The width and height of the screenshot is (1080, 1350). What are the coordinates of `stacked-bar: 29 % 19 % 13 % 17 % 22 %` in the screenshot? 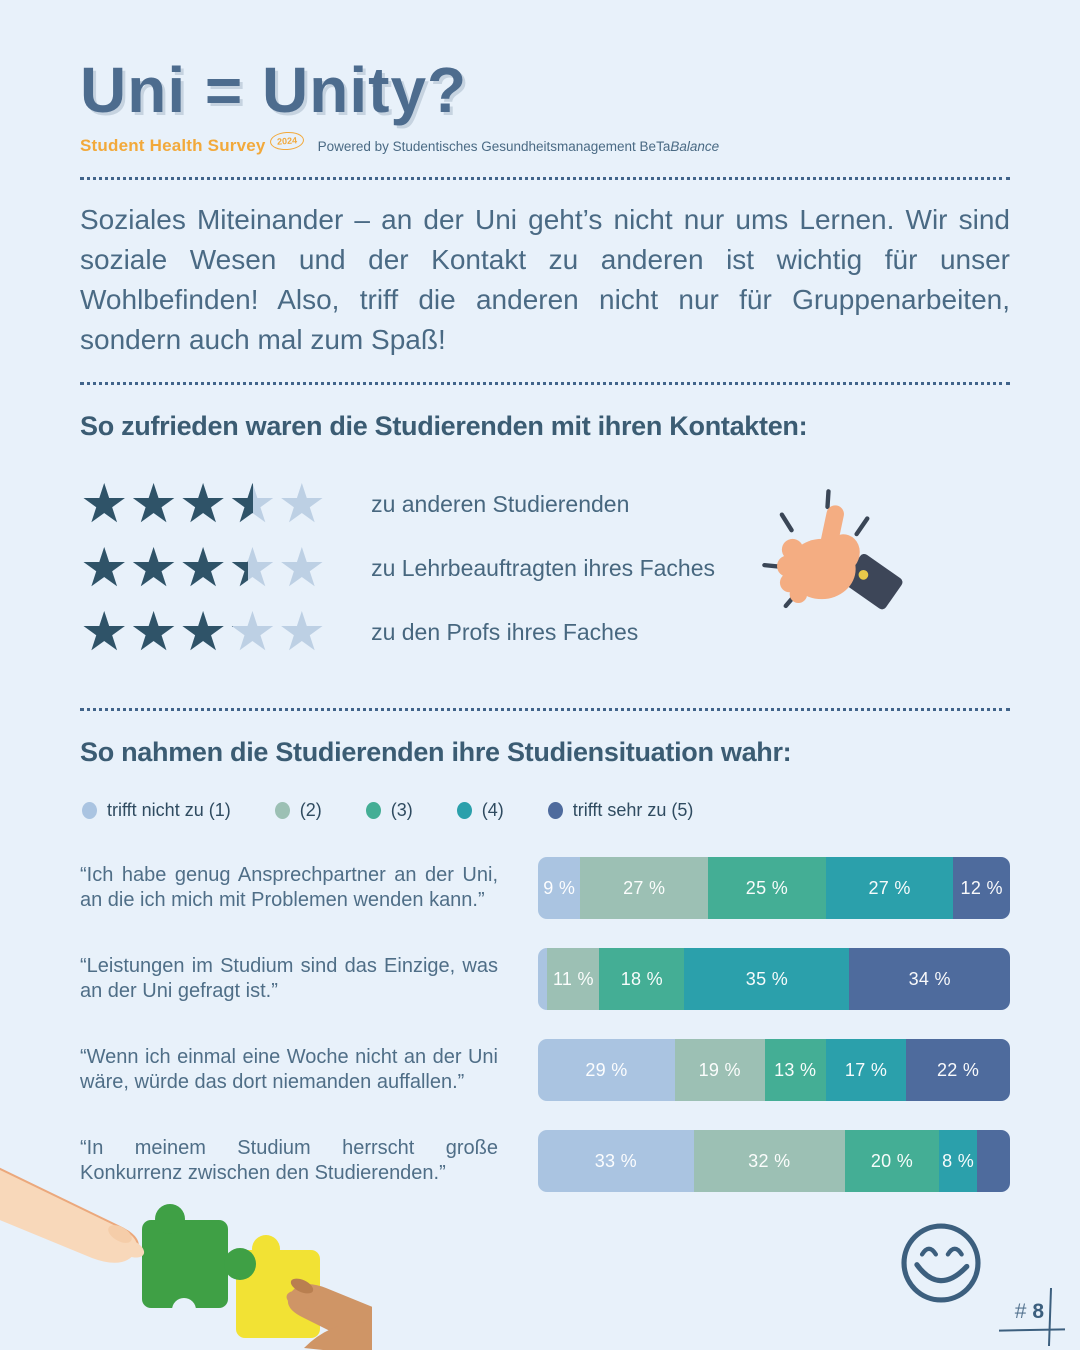 It's located at (774, 1070).